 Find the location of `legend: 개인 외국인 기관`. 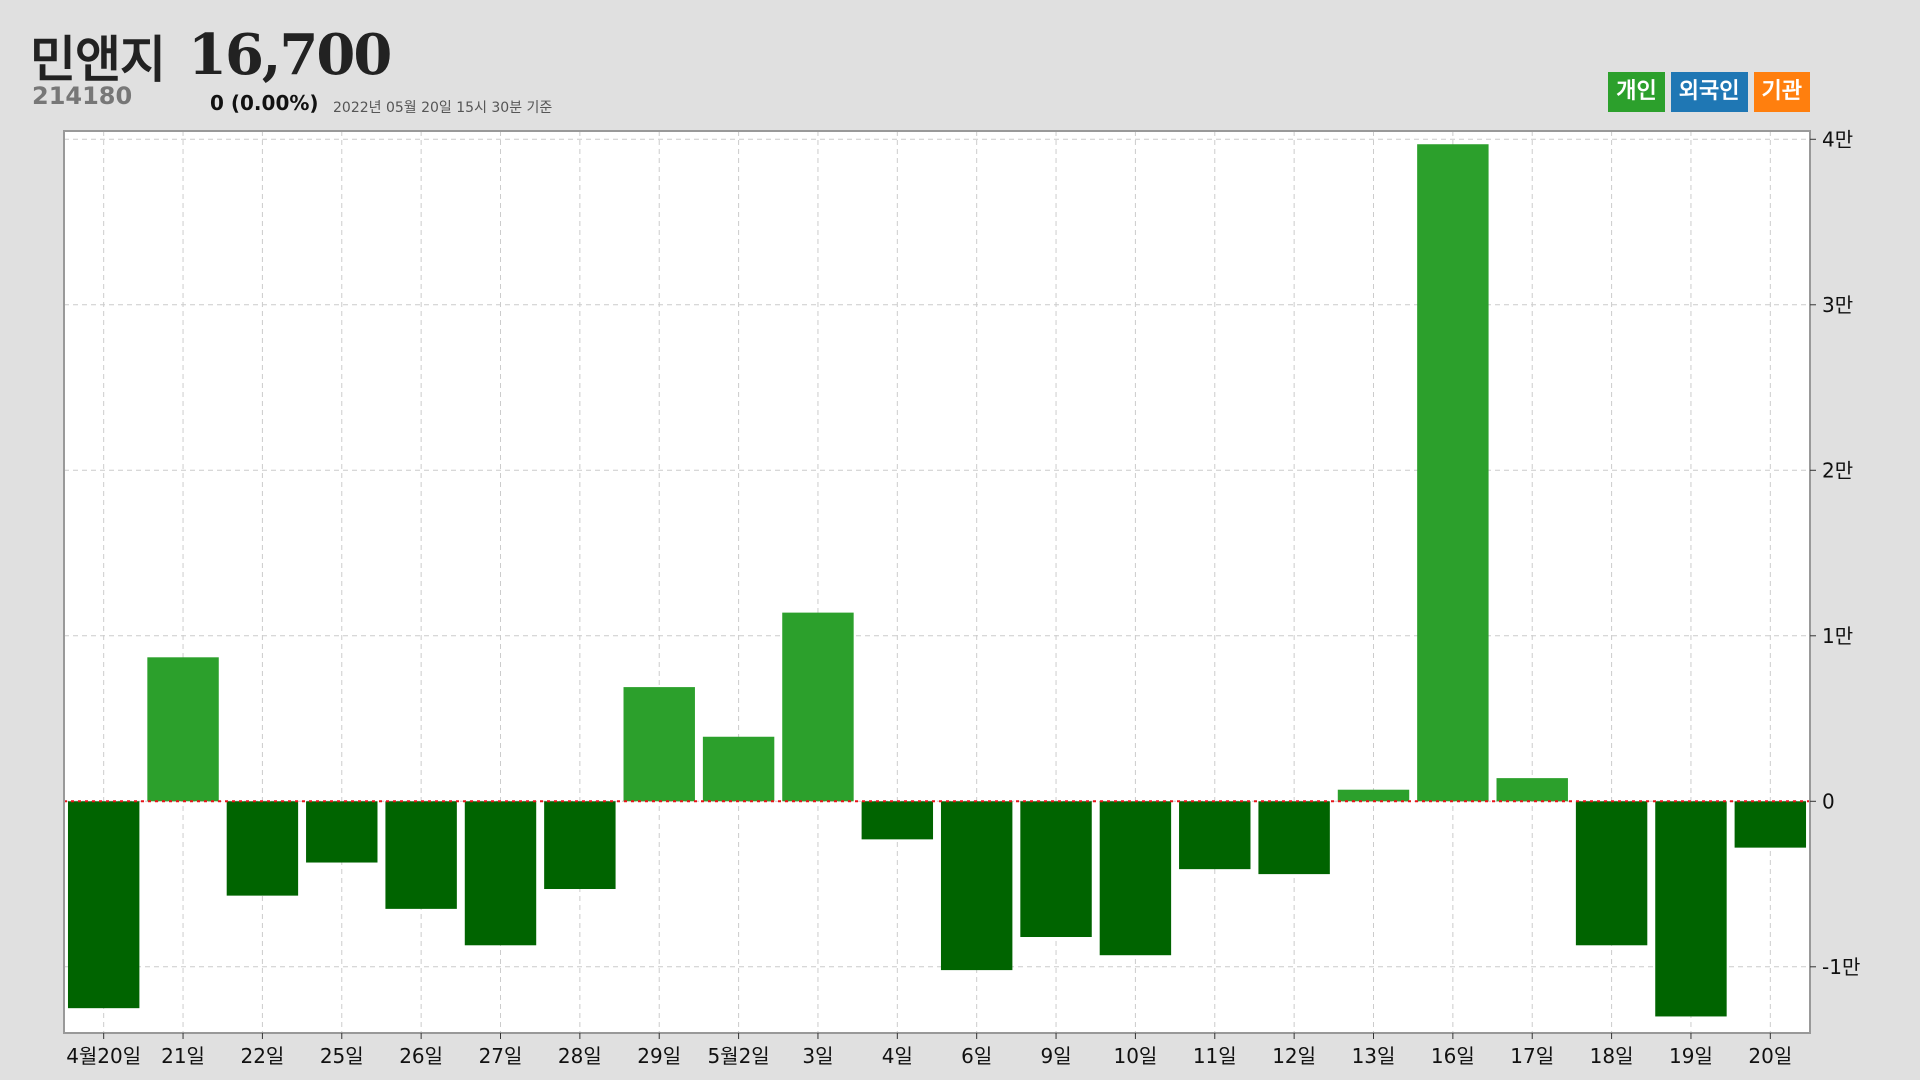

legend: 개인 외국인 기관 is located at coordinates (1709, 92).